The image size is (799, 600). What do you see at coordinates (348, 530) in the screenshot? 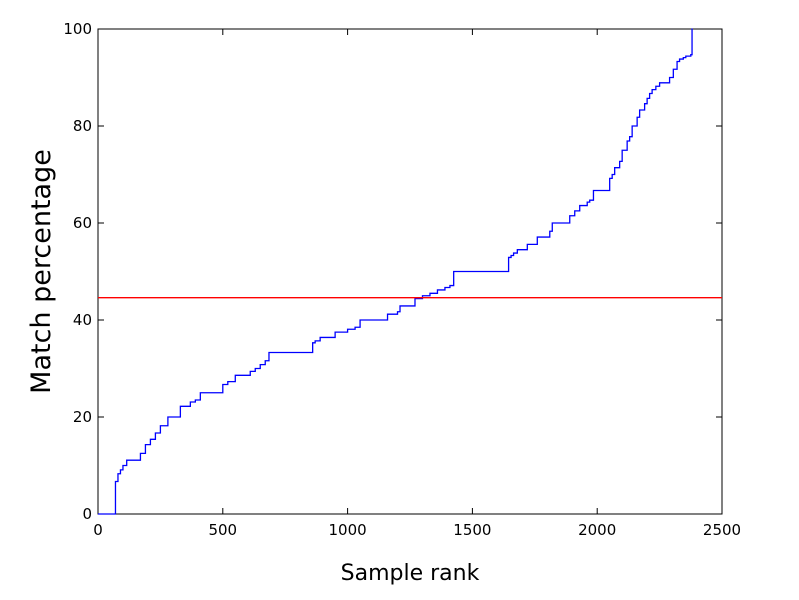
I see `x-tick-label: 1000` at bounding box center [348, 530].